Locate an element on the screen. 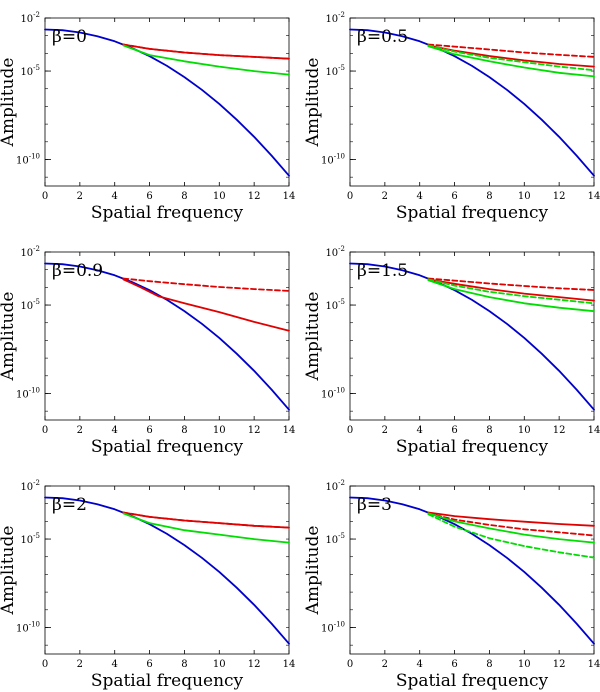 This screenshot has width=600, height=692. panel-label: β=0.9 is located at coordinates (77, 271).